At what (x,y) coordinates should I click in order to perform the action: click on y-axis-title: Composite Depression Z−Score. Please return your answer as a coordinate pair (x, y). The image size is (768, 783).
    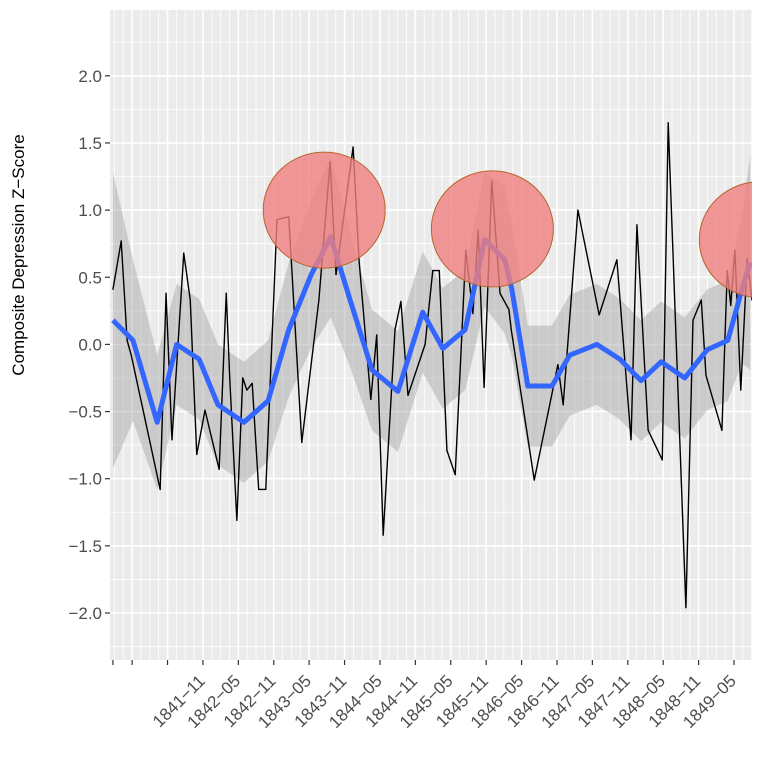
    Looking at the image, I should click on (18, 254).